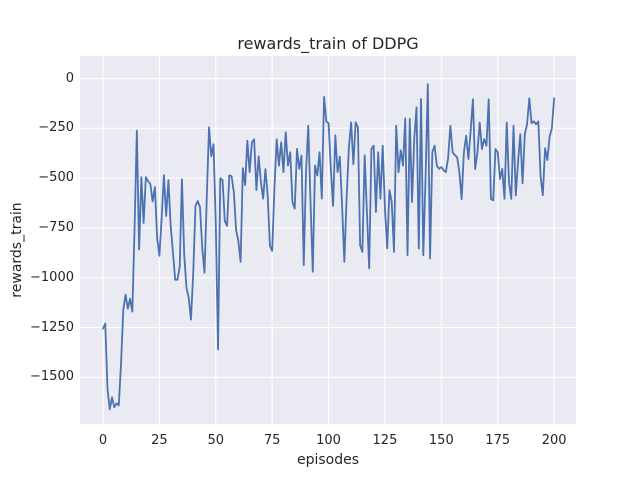 The height and width of the screenshot is (480, 640). Describe the element at coordinates (56, 178) in the screenshot. I see `y-tick-label: −500` at that location.